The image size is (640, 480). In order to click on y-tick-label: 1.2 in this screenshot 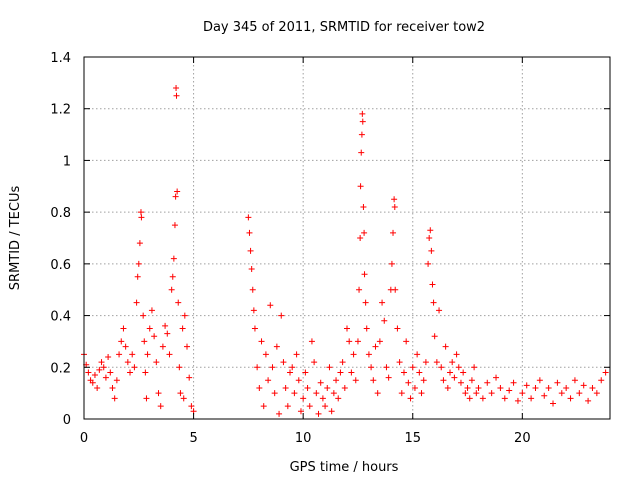, I will do `click(60, 110)`.